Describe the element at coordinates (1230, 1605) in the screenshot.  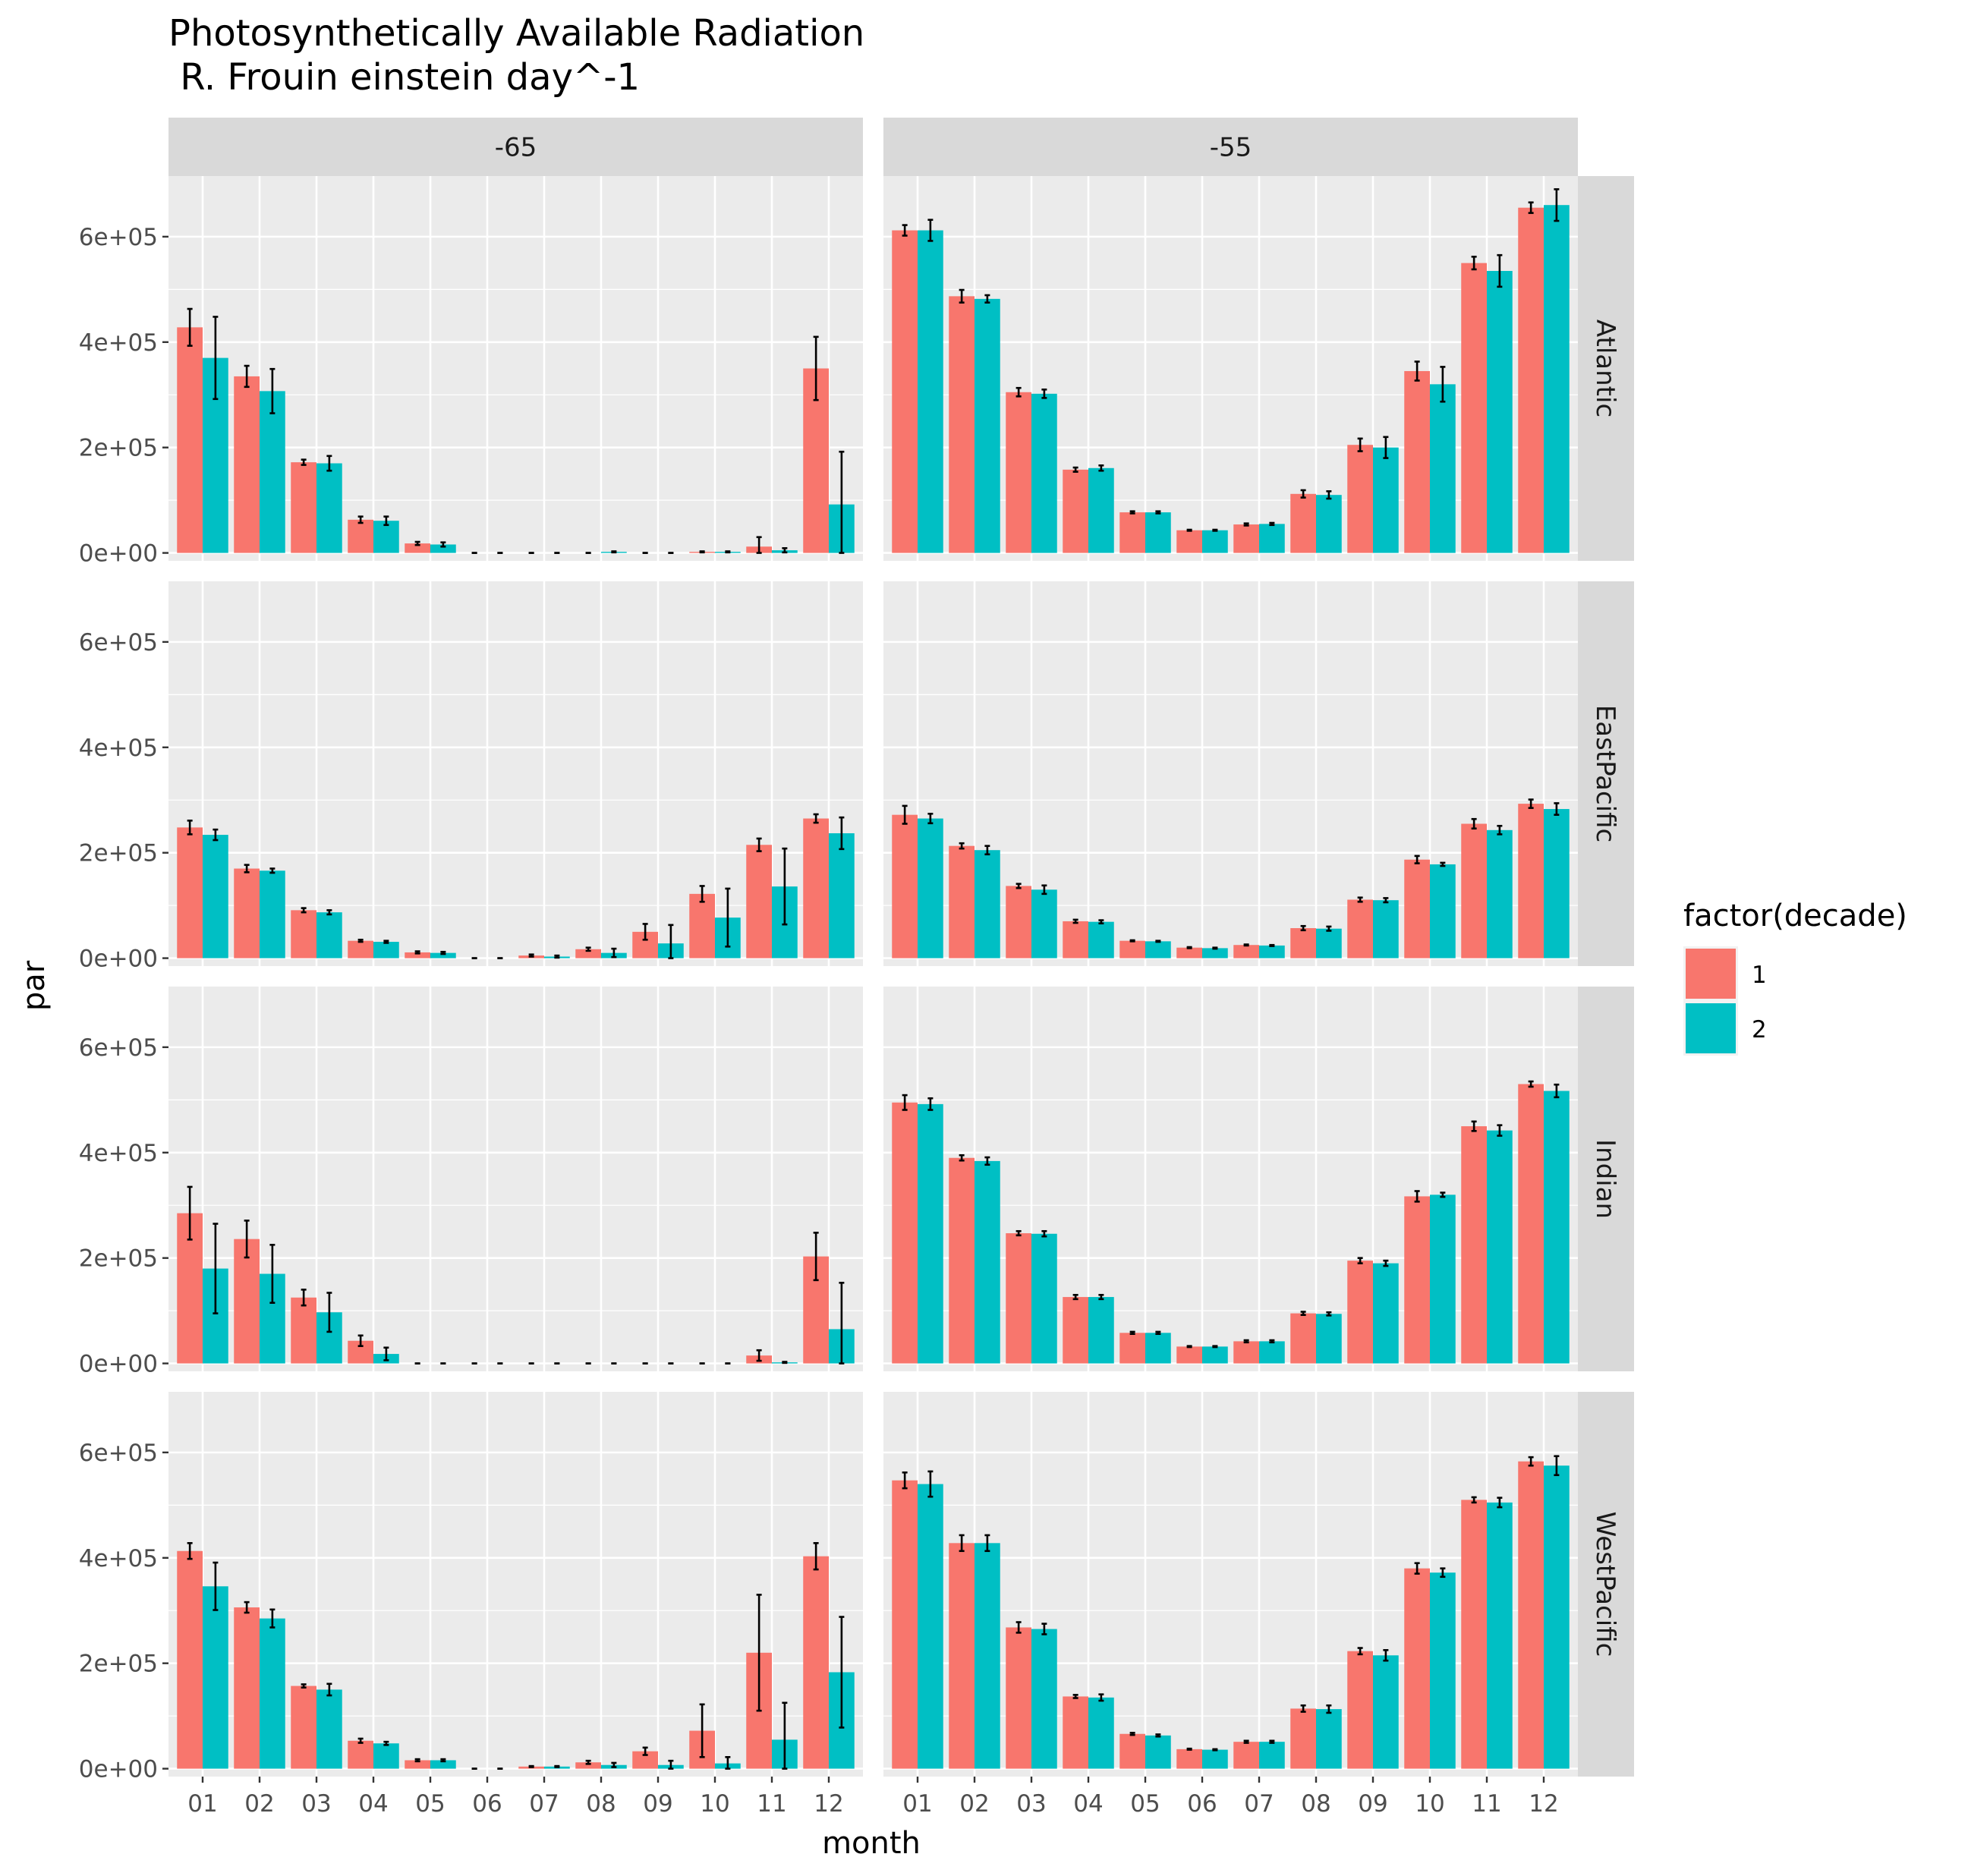
I see `panel: 01 02 03 04 05 06 07 08 09 10 11 12` at that location.